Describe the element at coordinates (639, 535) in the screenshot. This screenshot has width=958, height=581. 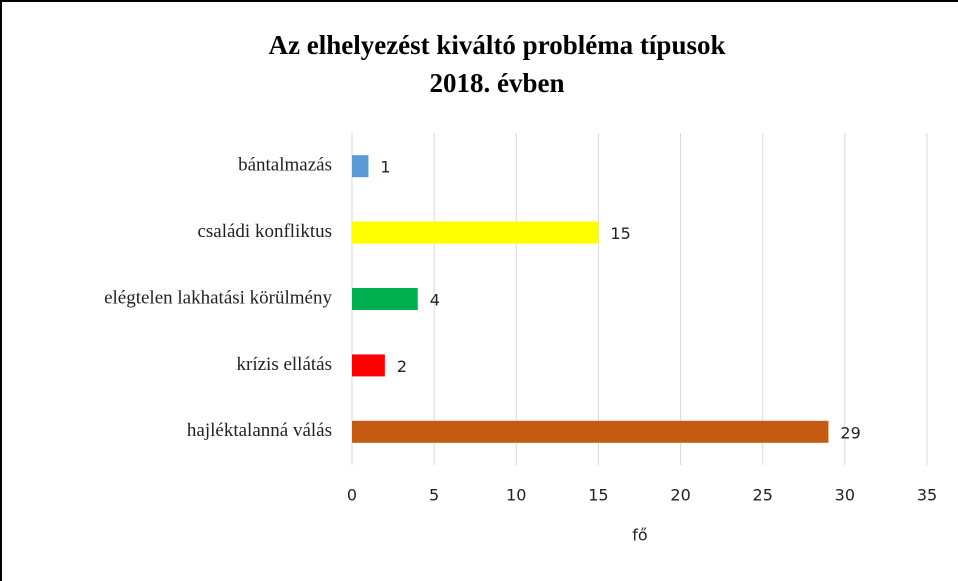
I see `x-axis-label: fő` at that location.